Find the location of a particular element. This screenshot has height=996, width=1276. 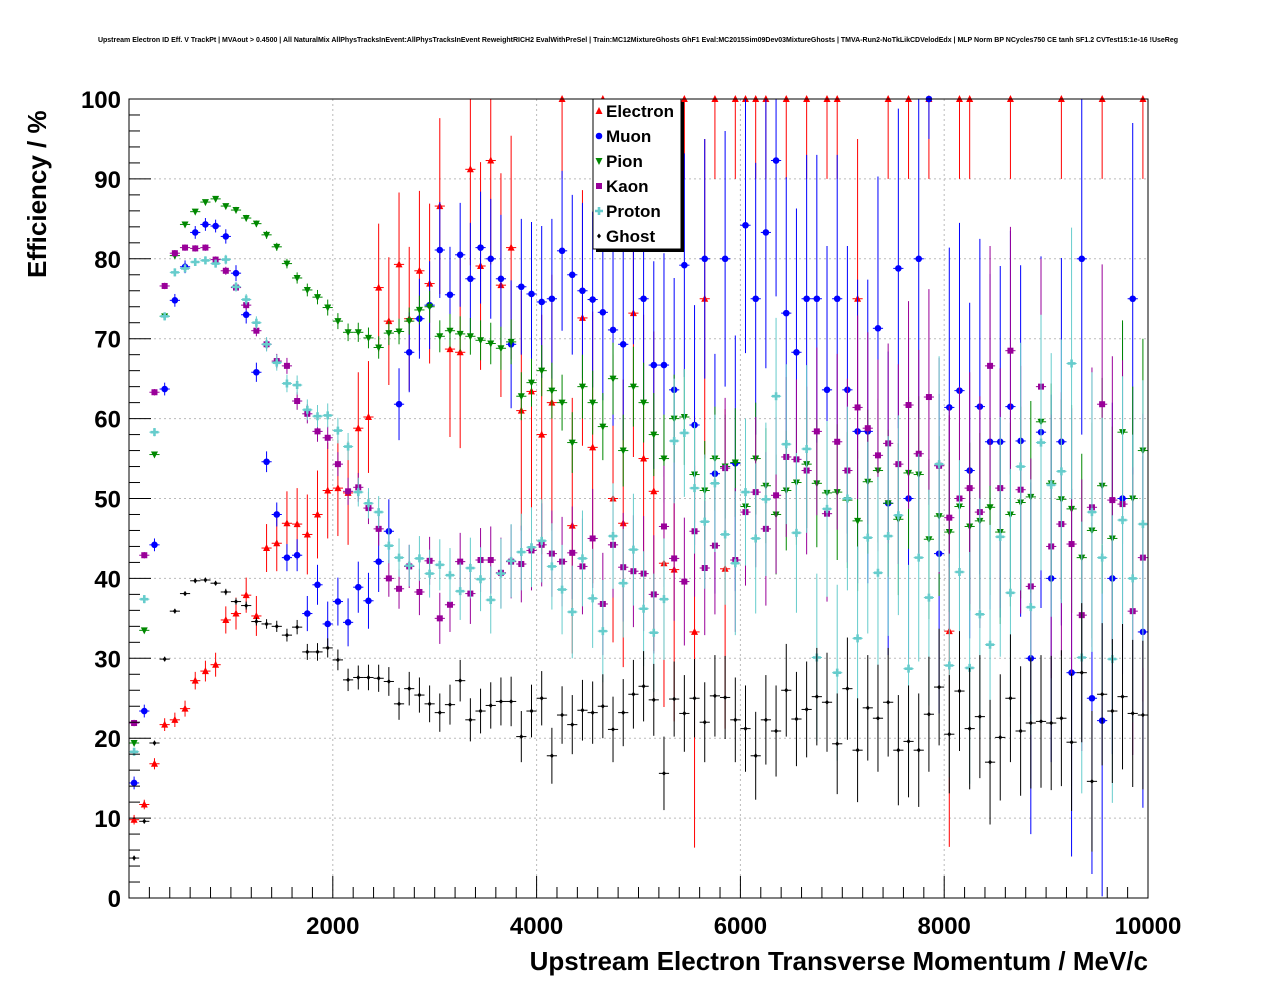

legend-label-kaon: Kaon is located at coordinates (627, 186).